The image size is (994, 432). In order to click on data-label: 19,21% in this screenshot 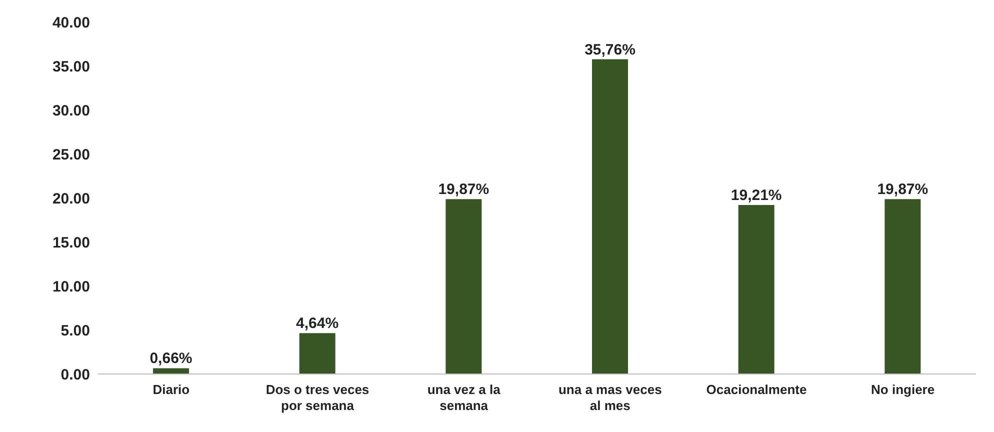, I will do `click(756, 195)`.